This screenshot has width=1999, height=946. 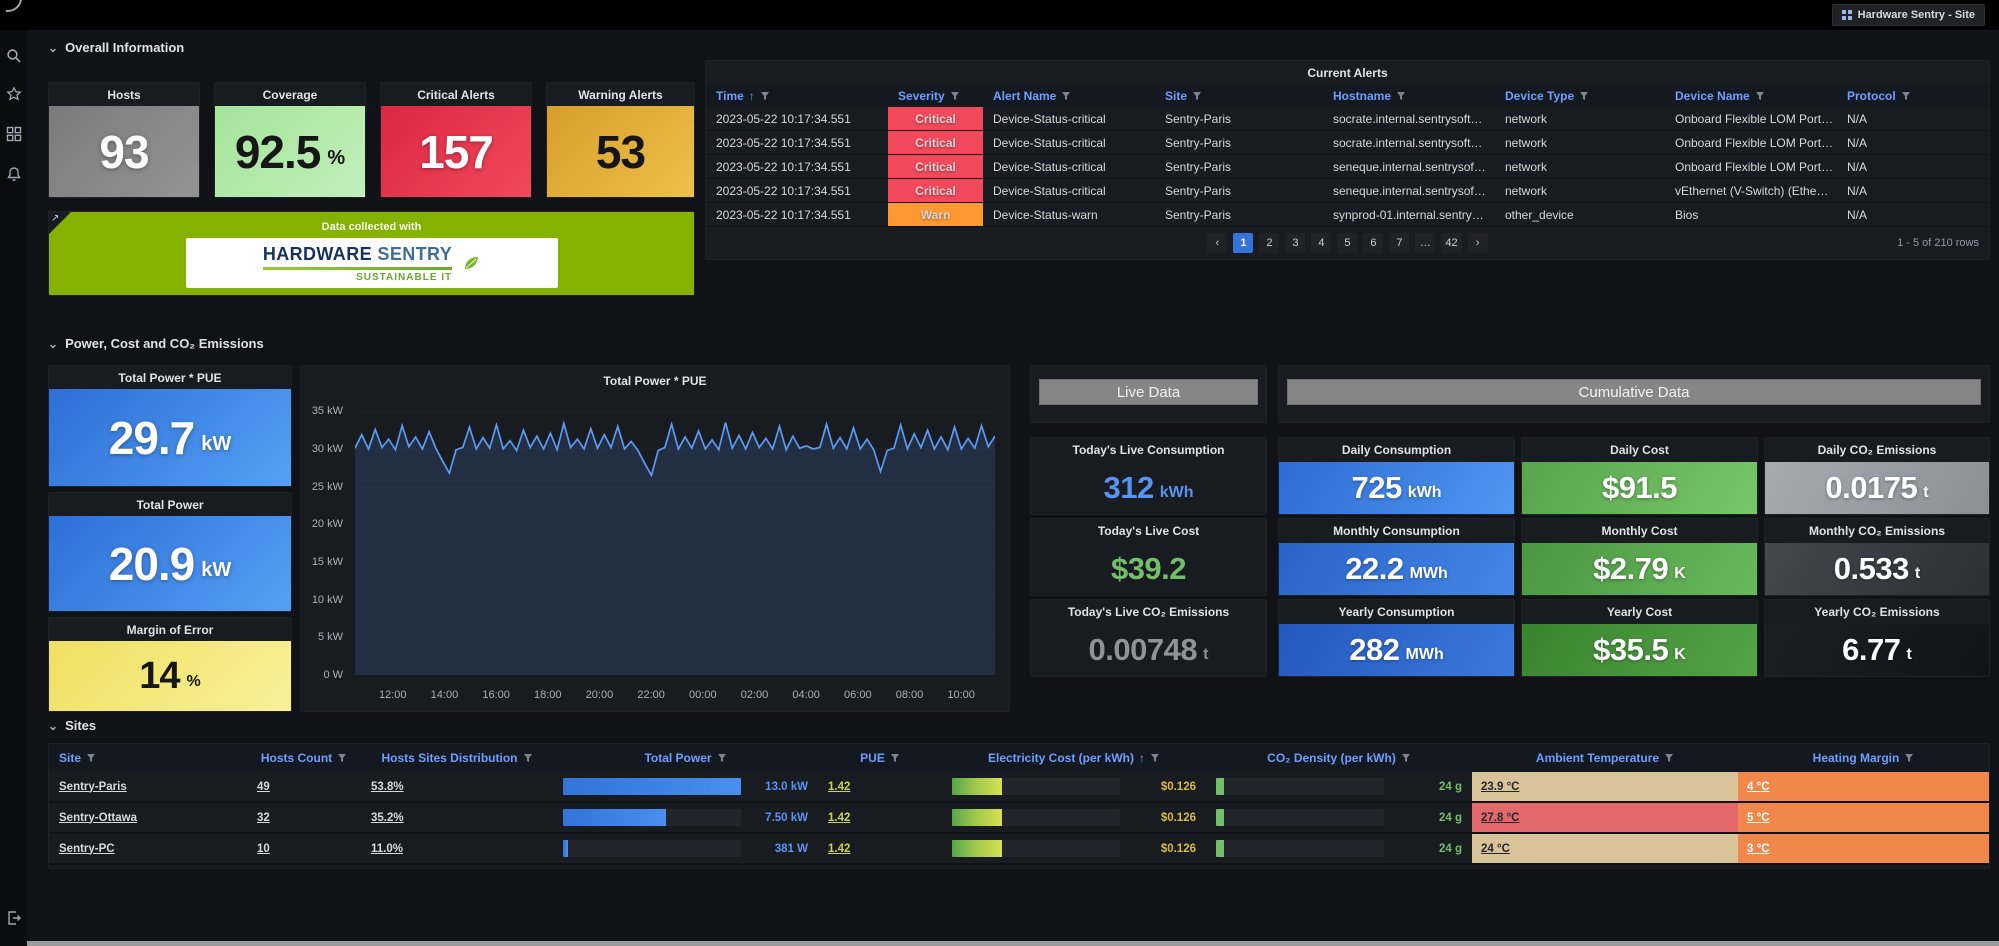 I want to click on pagination-page-button: 6, so click(x=1373, y=243).